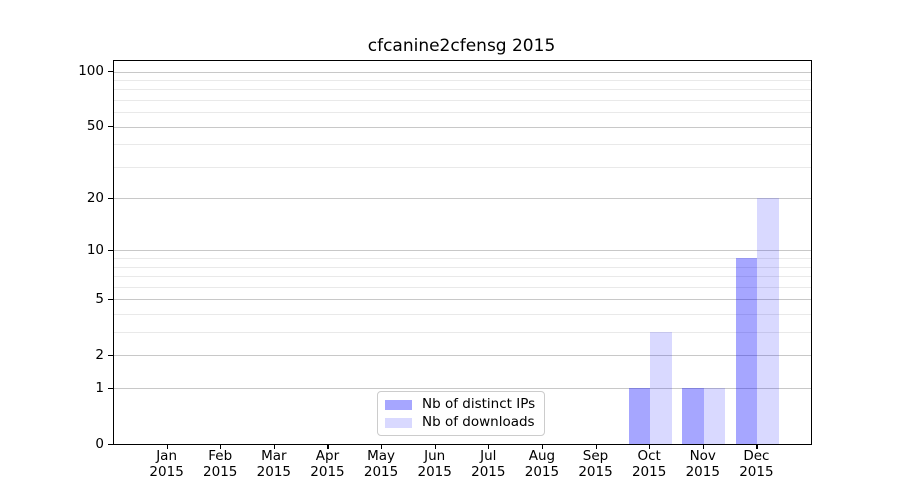  Describe the element at coordinates (220, 464) in the screenshot. I see `x-tick-label: Feb 2015` at that location.